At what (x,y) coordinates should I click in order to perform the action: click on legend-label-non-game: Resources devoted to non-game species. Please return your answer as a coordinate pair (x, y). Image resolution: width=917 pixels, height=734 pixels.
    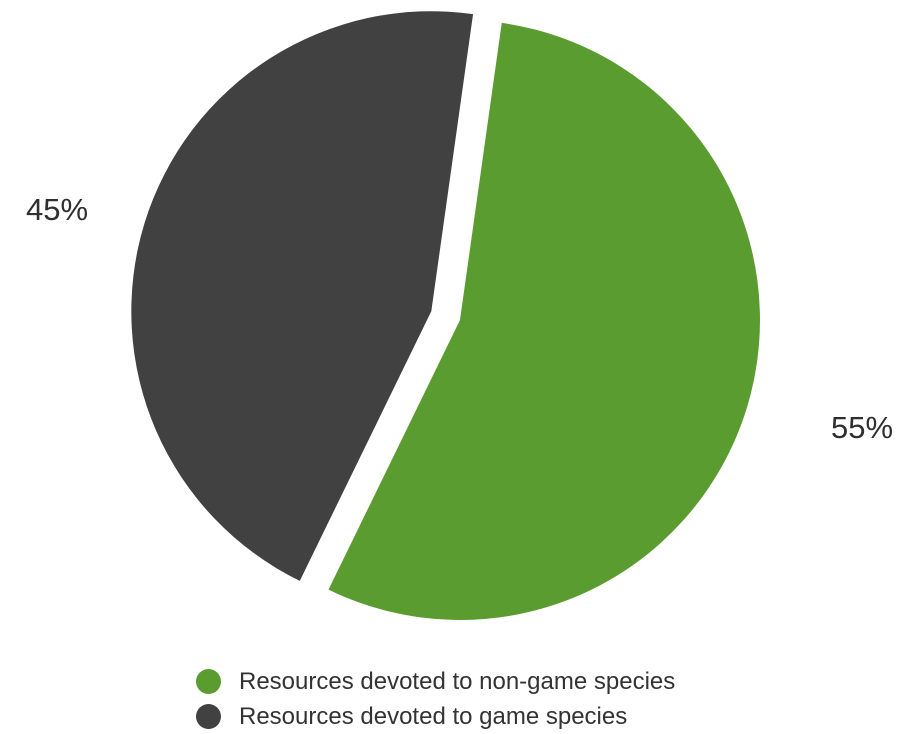
    Looking at the image, I should click on (457, 681).